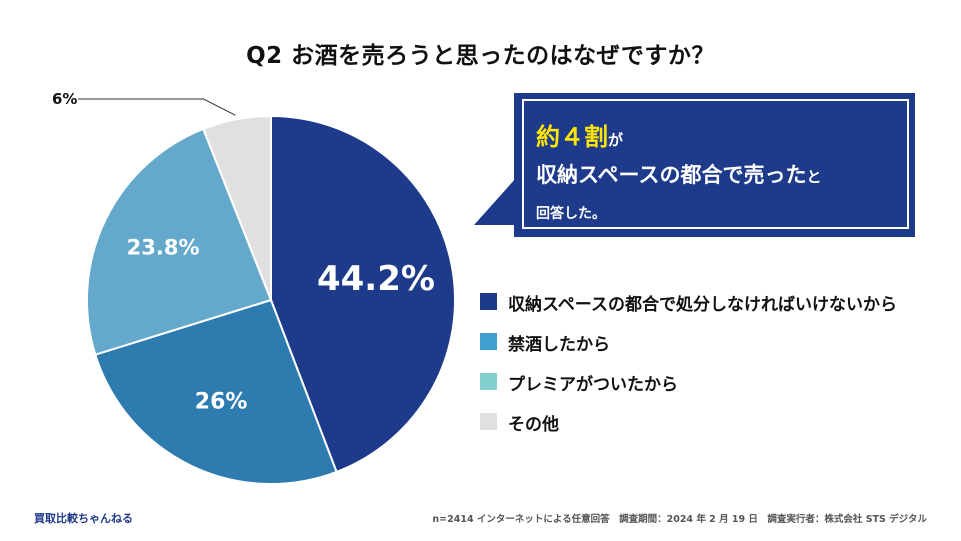 The image size is (961, 541). Describe the element at coordinates (702, 305) in the screenshot. I see `legend-label: 収納スペースの都合で処分しなければいけないから` at that location.